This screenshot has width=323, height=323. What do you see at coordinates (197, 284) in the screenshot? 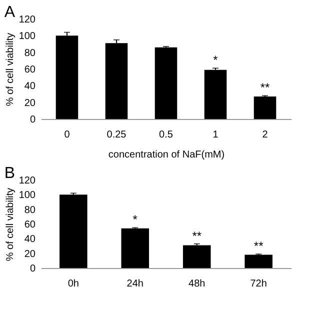
I see `x-tick-label: 48h` at bounding box center [197, 284].